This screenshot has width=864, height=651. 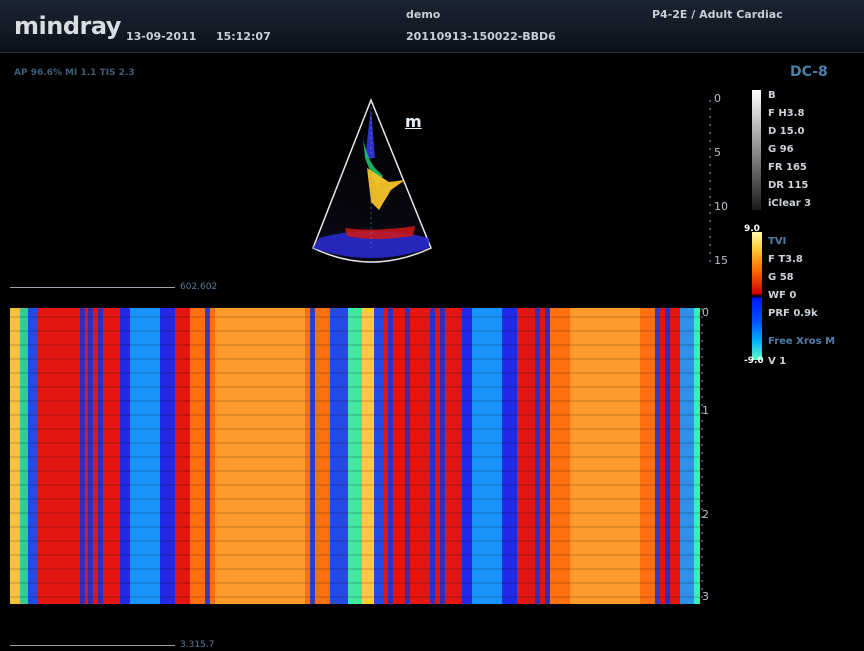 What do you see at coordinates (757, 296) in the screenshot?
I see `color-scale-bar` at bounding box center [757, 296].